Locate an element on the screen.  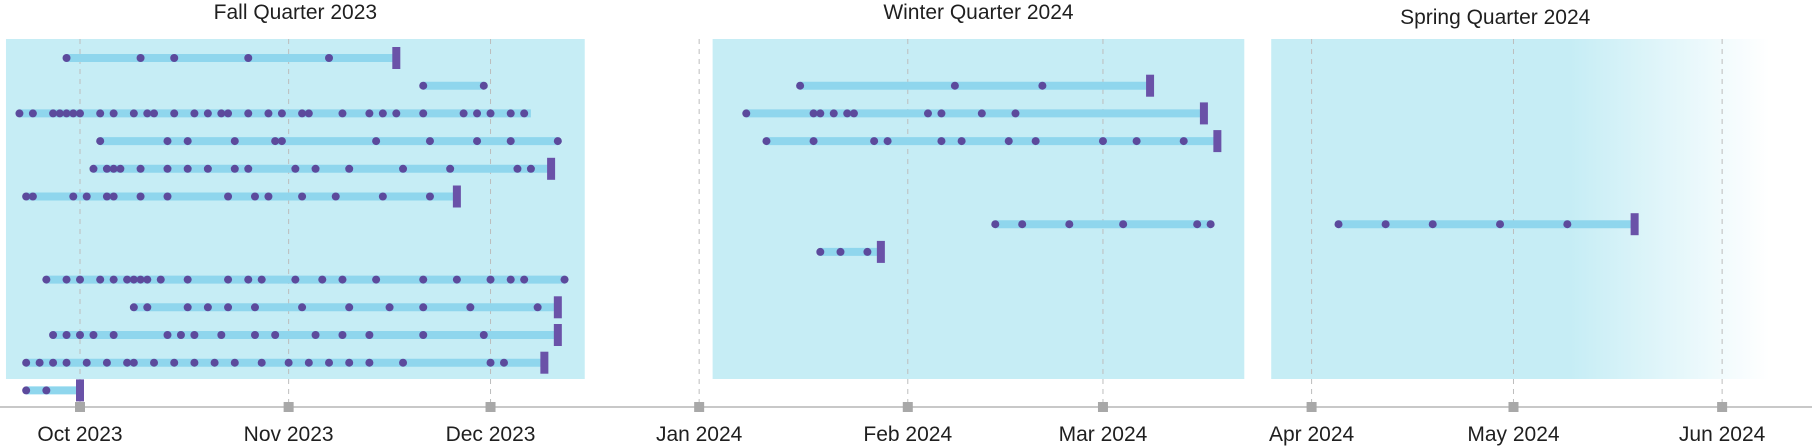
quarter-title-1: Fall Quarter 2023 is located at coordinates (295, 12).